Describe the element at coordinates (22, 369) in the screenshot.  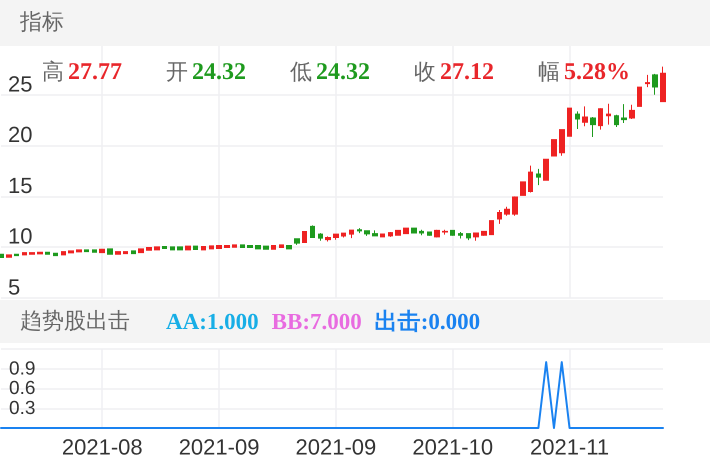
I see `y-tick-label: 0.9` at that location.